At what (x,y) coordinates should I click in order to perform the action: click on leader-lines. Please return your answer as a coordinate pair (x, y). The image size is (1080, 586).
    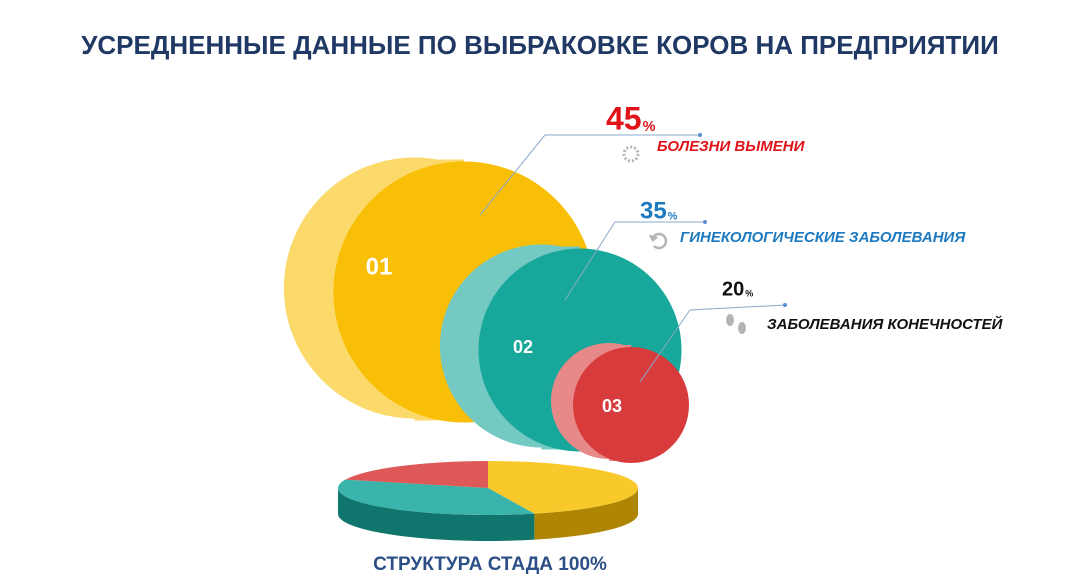
    Looking at the image, I should click on (632, 258).